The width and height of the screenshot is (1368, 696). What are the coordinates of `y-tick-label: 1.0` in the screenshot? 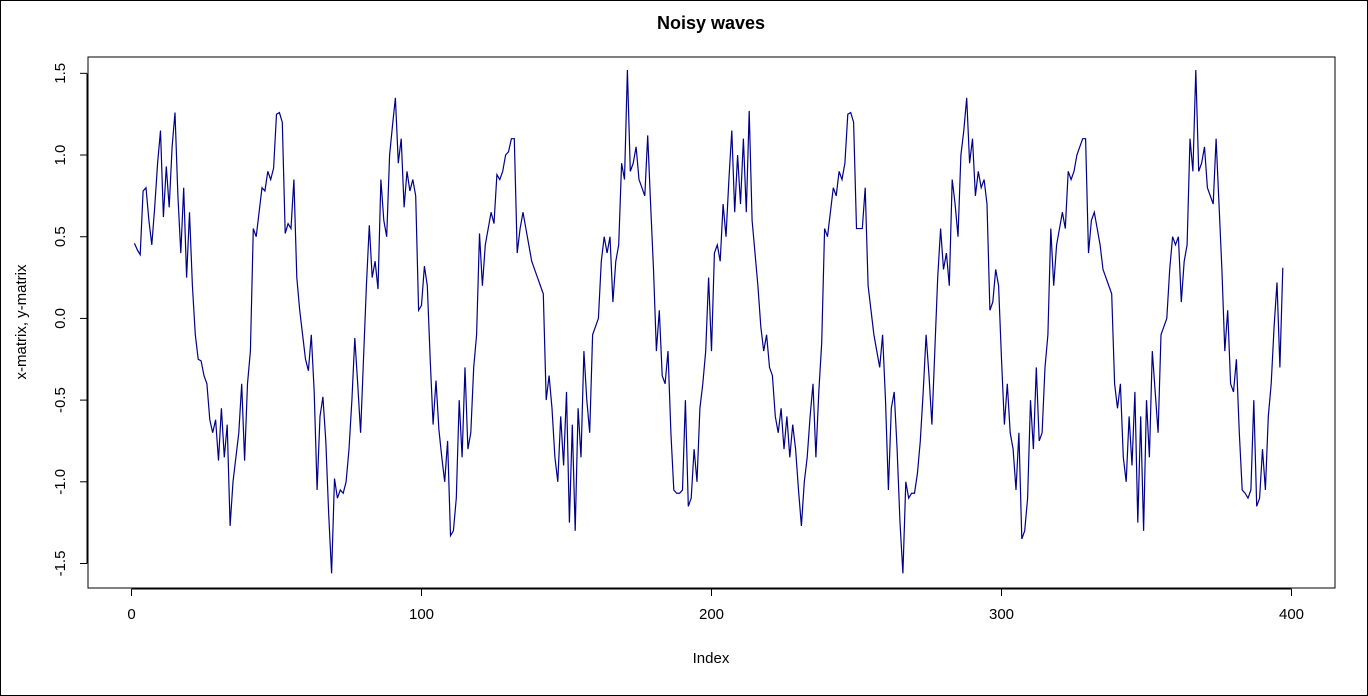 It's located at (60, 155).